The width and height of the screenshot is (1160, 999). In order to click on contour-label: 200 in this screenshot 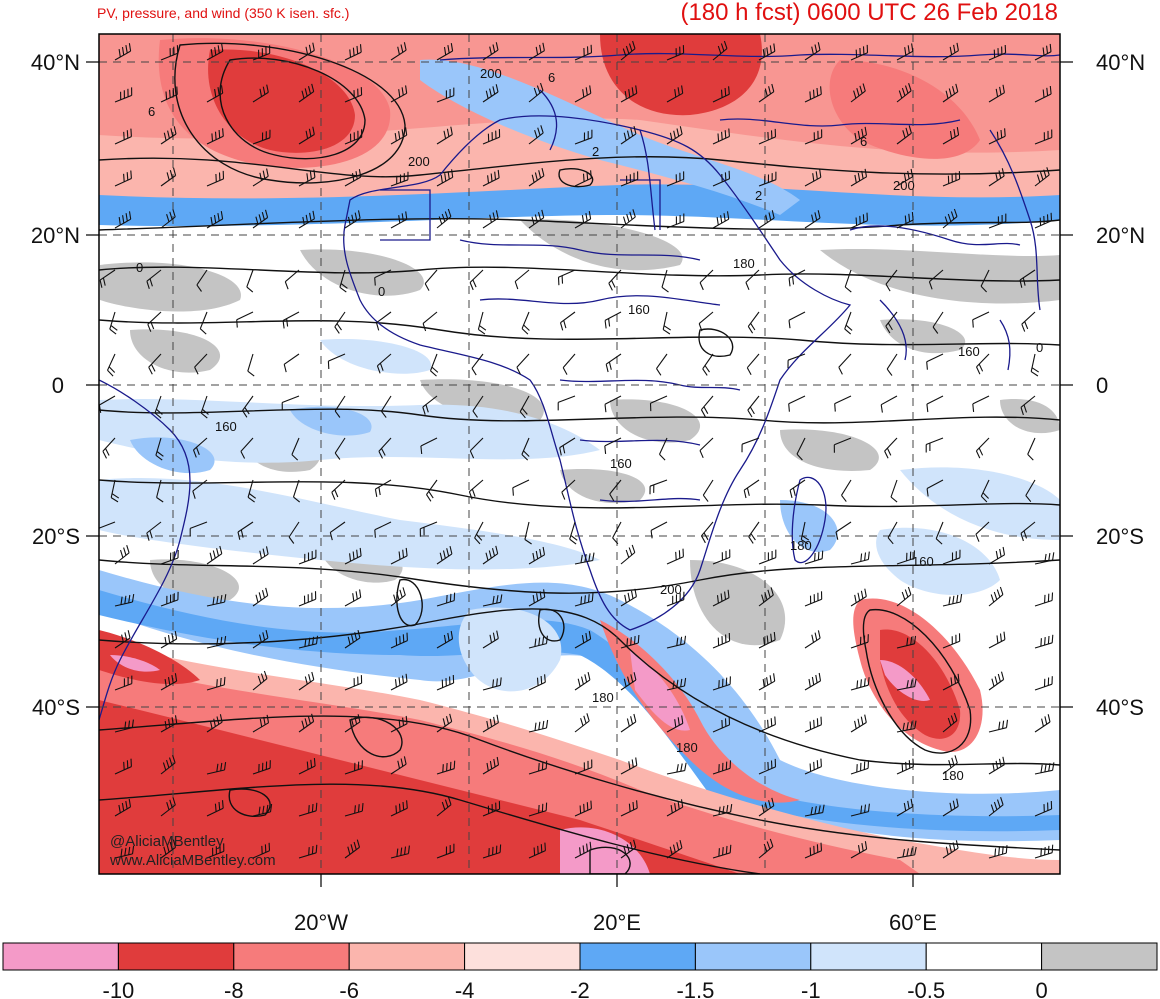, I will do `click(491, 73)`.